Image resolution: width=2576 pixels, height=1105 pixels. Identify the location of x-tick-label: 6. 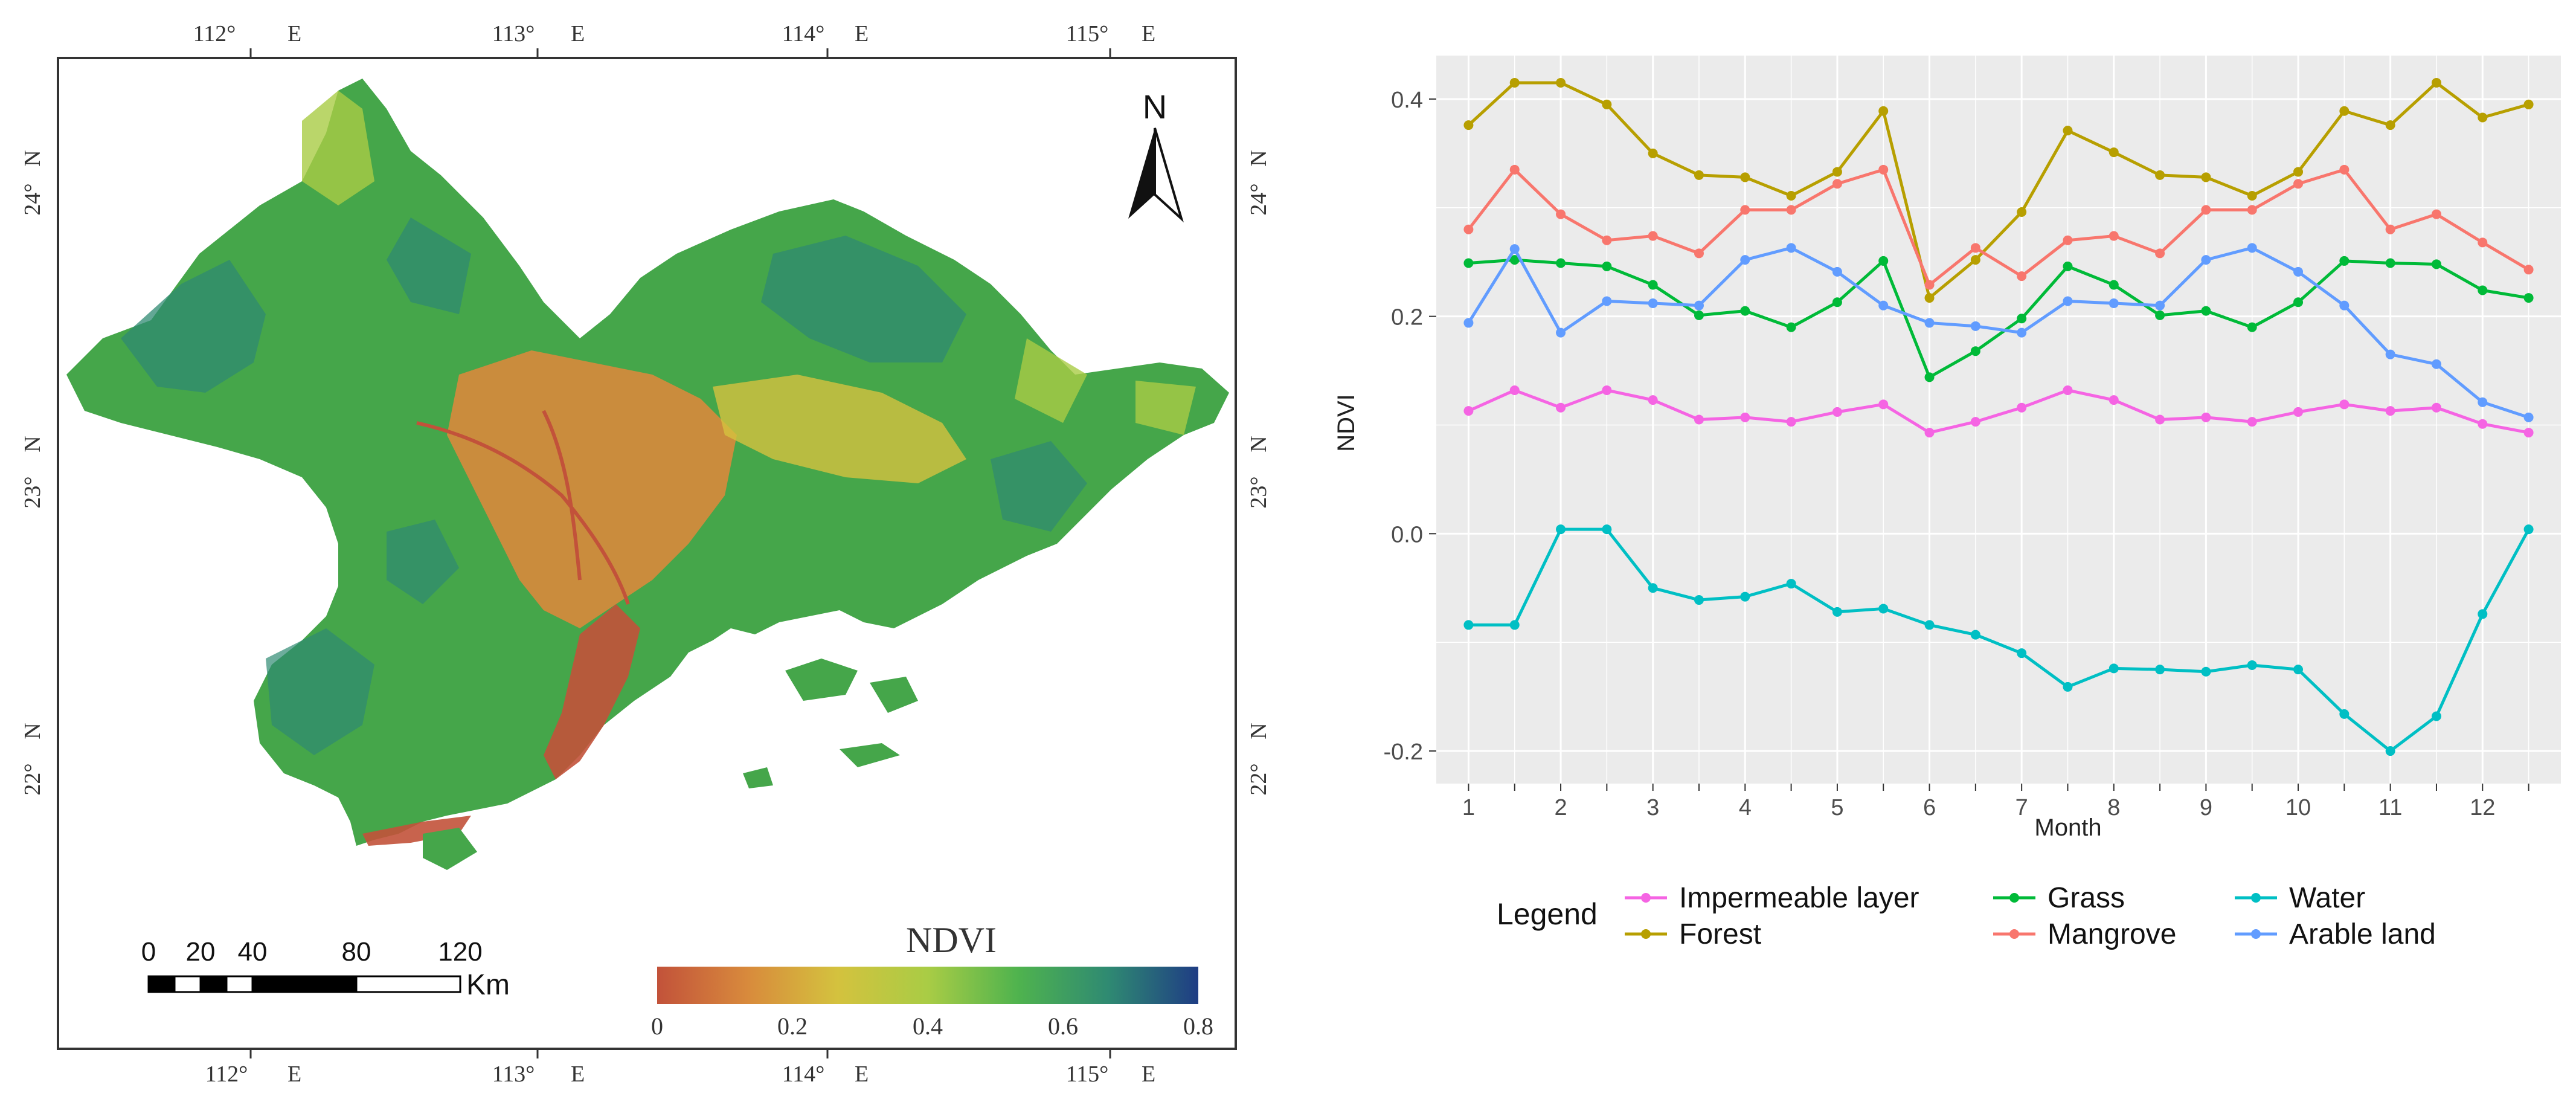
(1929, 807).